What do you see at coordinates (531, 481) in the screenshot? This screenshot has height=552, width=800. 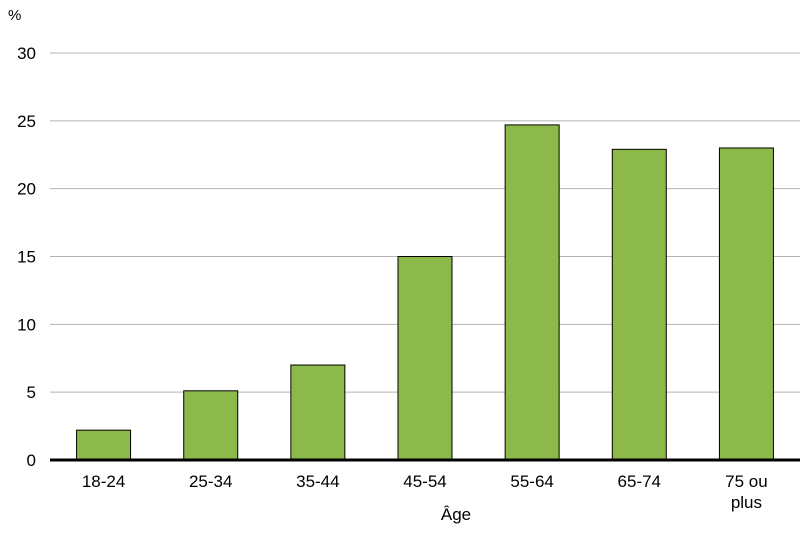 I see `x-category-label: 55-64` at bounding box center [531, 481].